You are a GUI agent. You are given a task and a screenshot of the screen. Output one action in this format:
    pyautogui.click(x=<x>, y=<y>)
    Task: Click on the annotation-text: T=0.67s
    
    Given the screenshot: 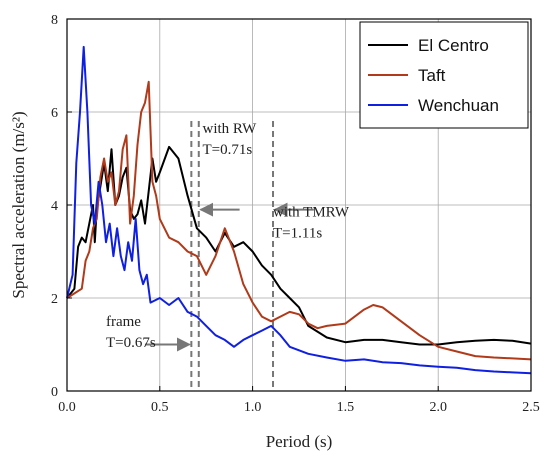 What is the action you would take?
    pyautogui.click(x=131, y=343)
    